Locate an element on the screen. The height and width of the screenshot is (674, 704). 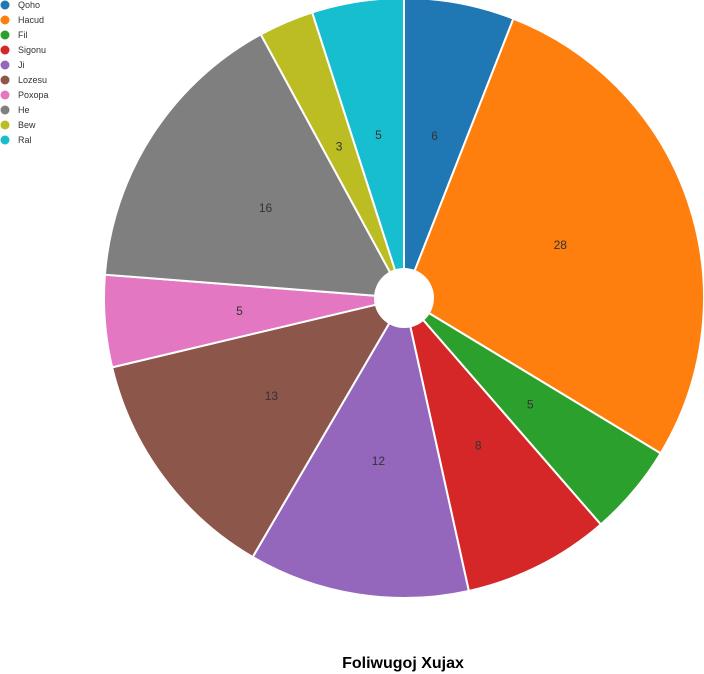
slice-value-label: 3 is located at coordinates (339, 146).